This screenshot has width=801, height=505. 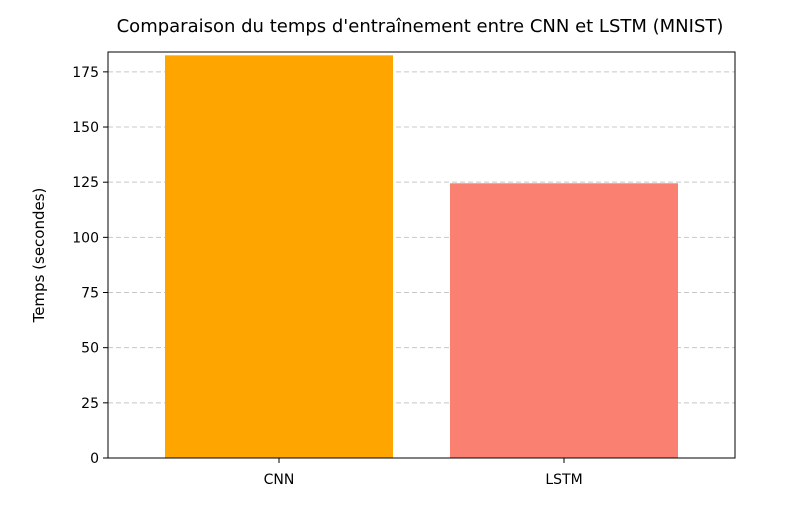 I want to click on y-tick-label: 150, so click(x=85, y=128).